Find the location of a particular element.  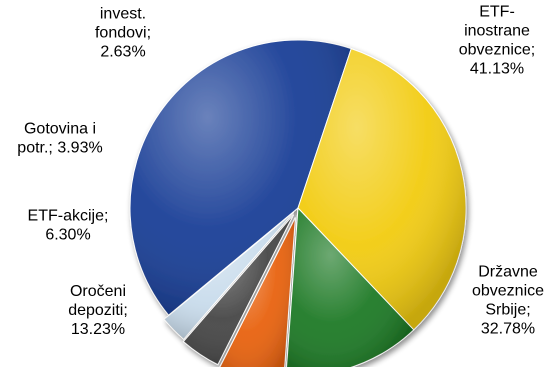

pie-label-etf-inostrane-obveznice: ETF-inostrane obveznice; 41.13% is located at coordinates (497, 41).